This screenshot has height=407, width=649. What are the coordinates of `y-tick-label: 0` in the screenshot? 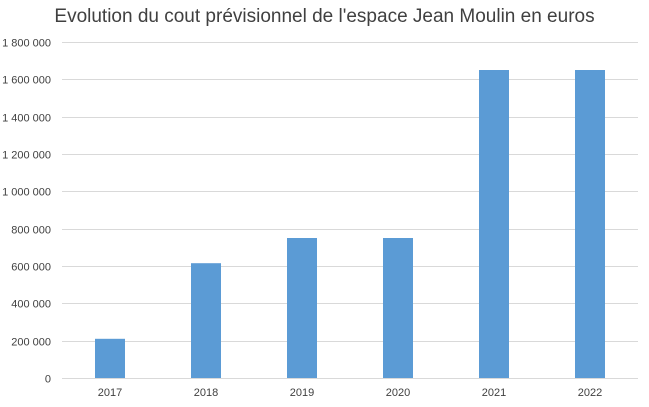 It's located at (48, 380).